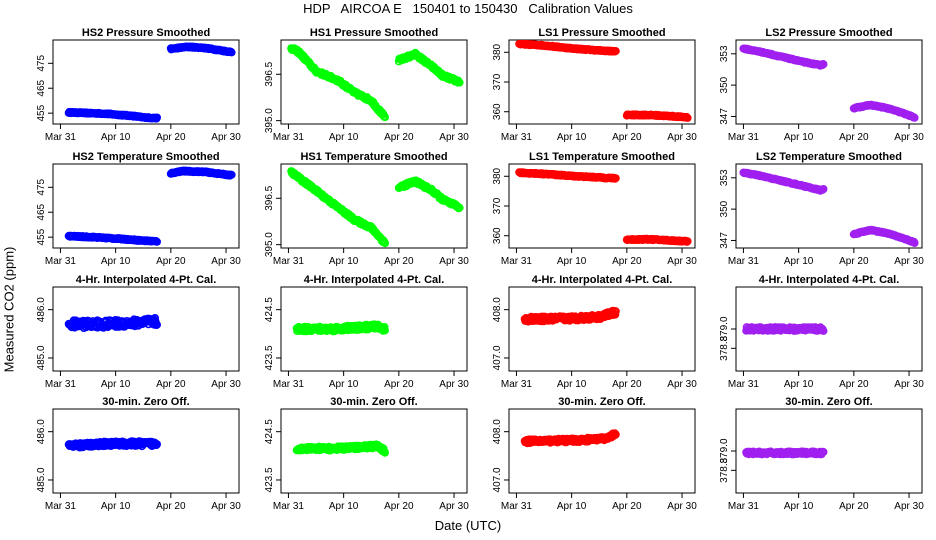  Describe the element at coordinates (497, 357) in the screenshot. I see `y-tick-label: 407.0` at that location.